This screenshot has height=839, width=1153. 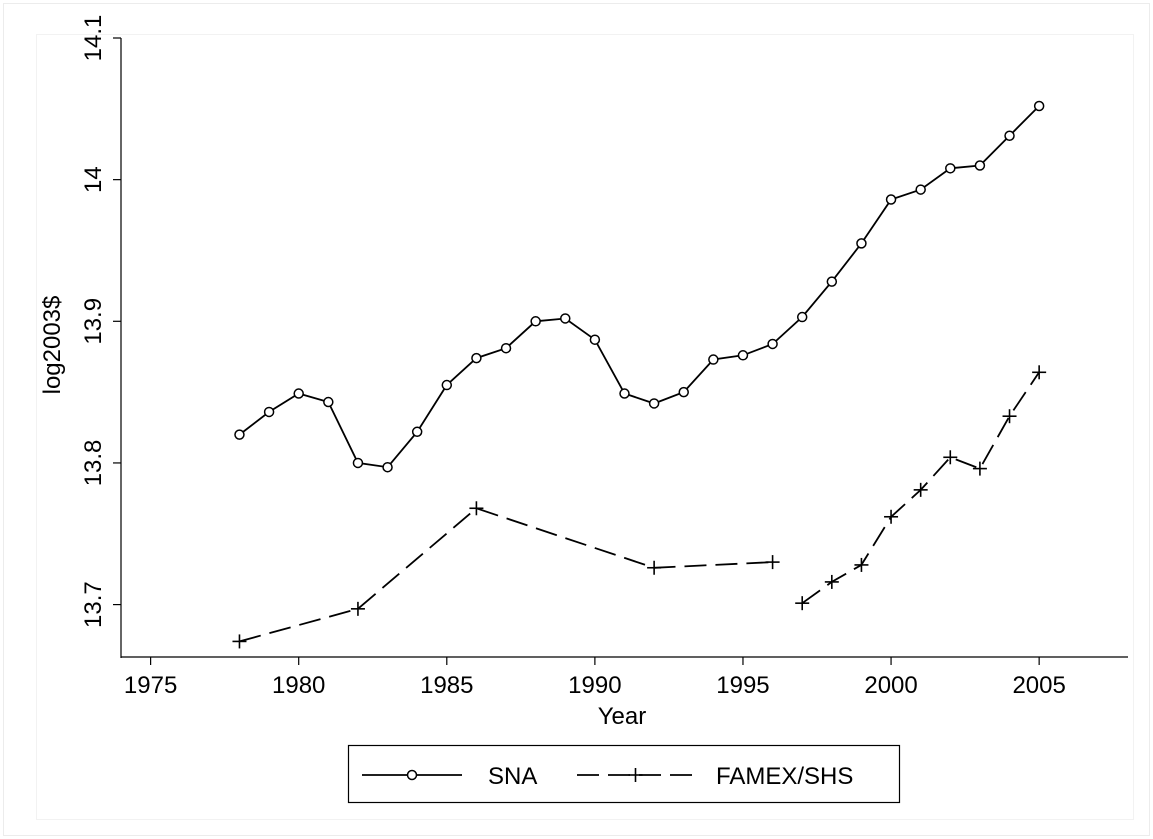 I want to click on legend-label: SNA, so click(x=512, y=776).